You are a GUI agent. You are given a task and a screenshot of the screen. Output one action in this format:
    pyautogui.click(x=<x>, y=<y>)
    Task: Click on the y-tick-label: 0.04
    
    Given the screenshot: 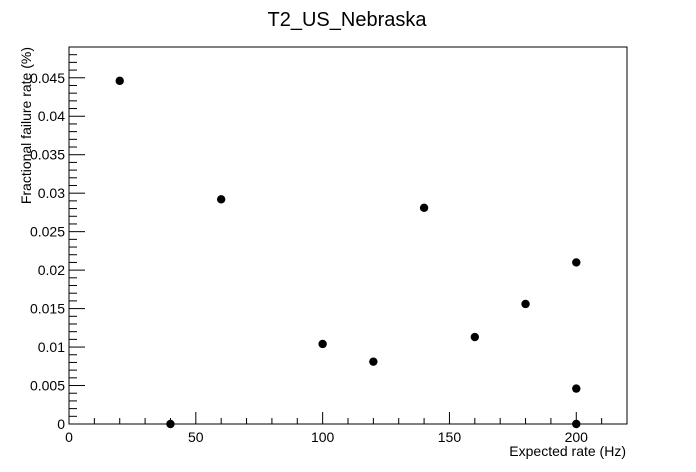 What is the action you would take?
    pyautogui.click(x=51, y=116)
    